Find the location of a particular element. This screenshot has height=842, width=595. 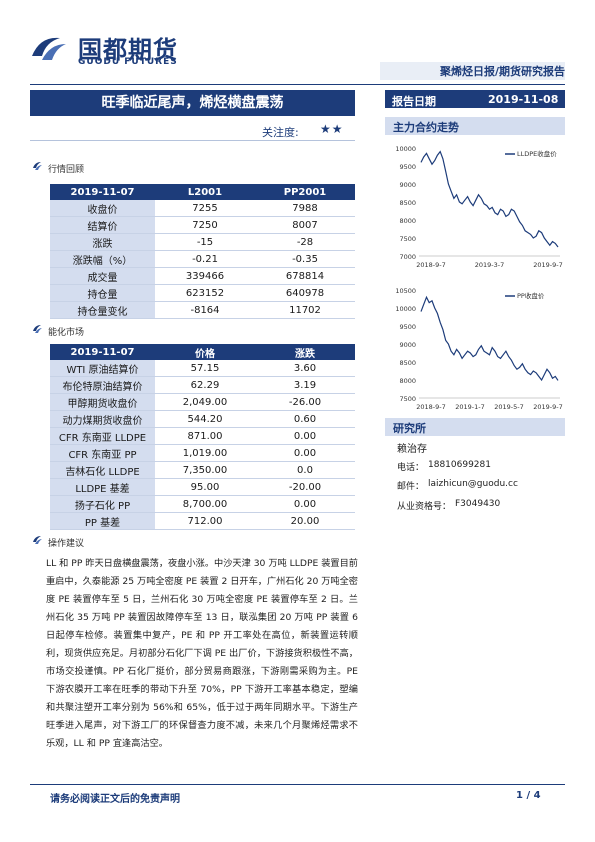

row-label: 甲醇期货收盘价 is located at coordinates (102, 402).